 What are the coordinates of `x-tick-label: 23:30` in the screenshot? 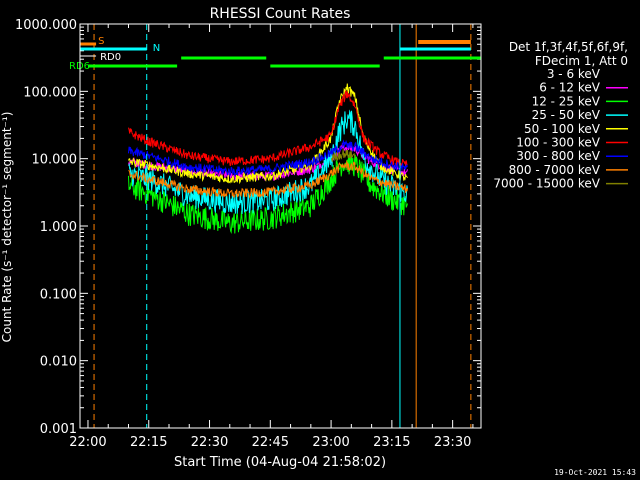 It's located at (452, 442).